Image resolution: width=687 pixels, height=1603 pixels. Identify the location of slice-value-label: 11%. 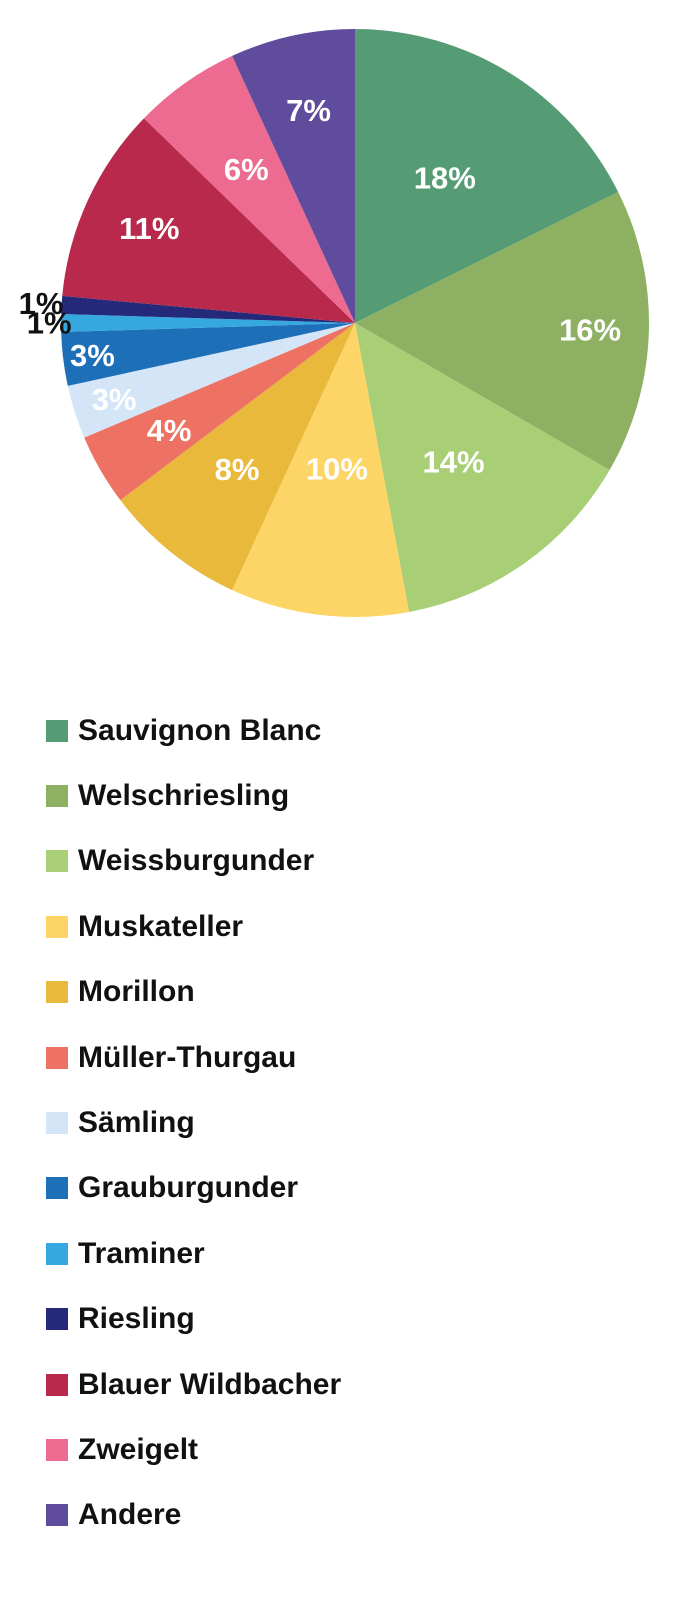
(149, 228).